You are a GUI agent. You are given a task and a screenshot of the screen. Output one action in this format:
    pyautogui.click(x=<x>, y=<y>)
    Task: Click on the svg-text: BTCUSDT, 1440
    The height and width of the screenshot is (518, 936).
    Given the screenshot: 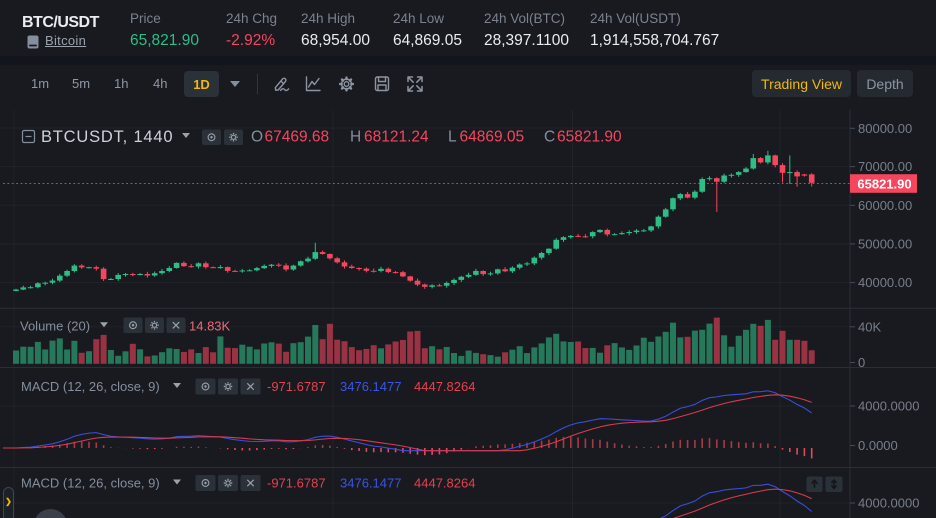 What is the action you would take?
    pyautogui.click(x=107, y=137)
    